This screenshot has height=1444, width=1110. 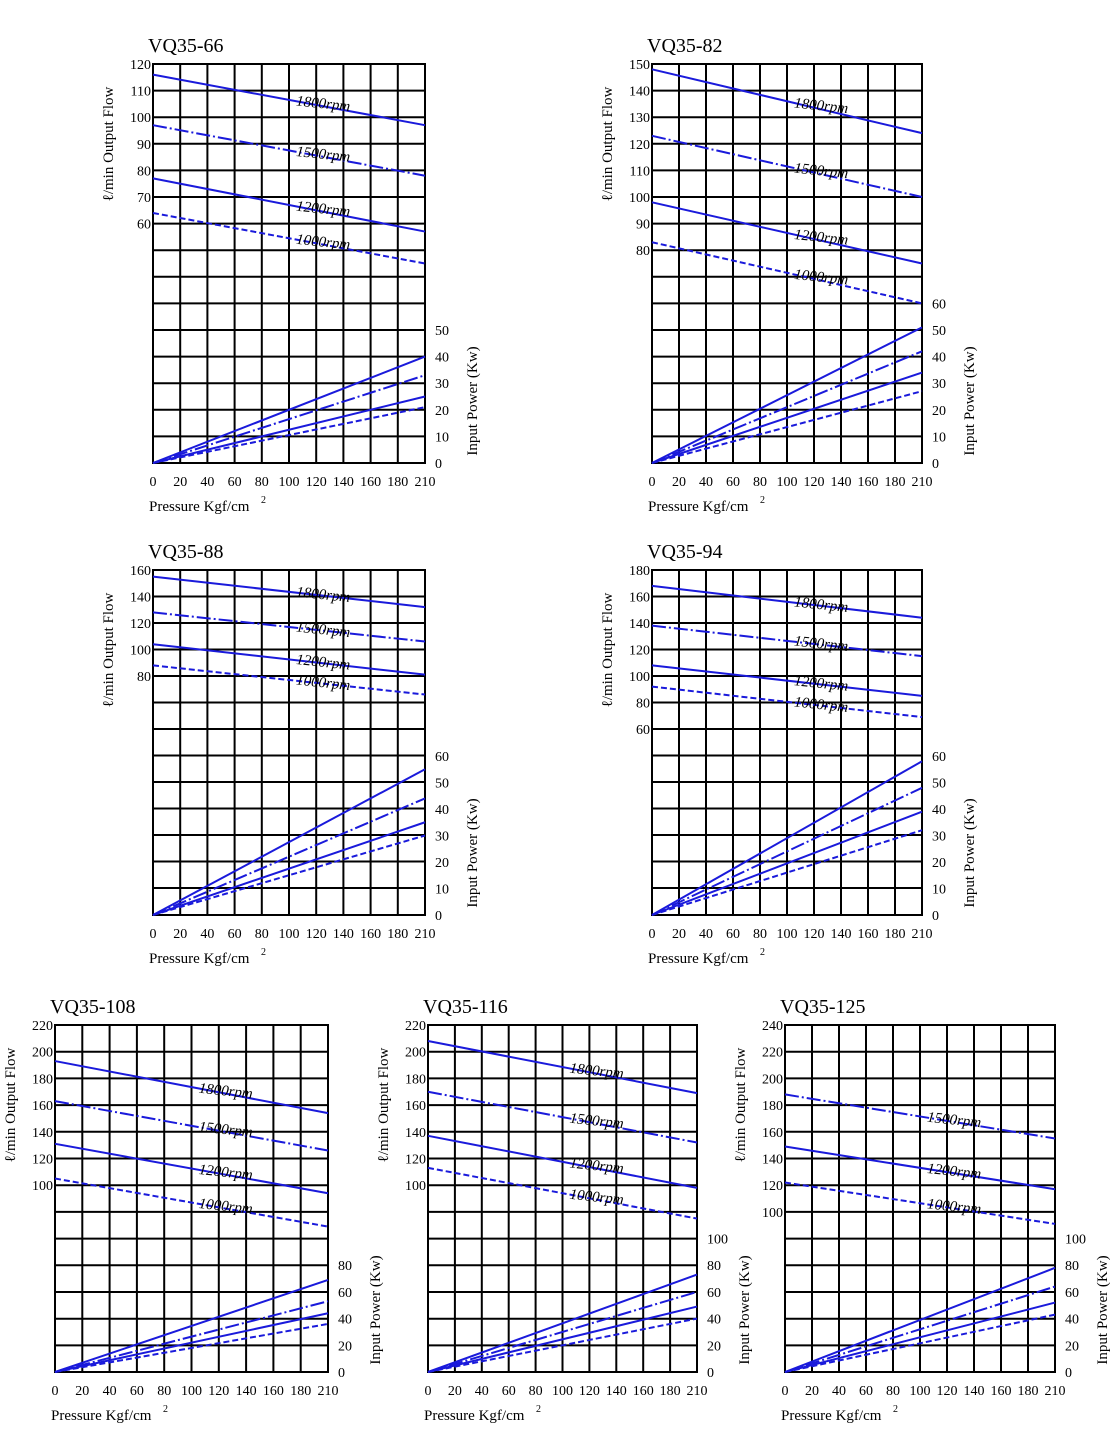 What do you see at coordinates (954, 1121) in the screenshot?
I see `rpm-label: 1500rpm` at bounding box center [954, 1121].